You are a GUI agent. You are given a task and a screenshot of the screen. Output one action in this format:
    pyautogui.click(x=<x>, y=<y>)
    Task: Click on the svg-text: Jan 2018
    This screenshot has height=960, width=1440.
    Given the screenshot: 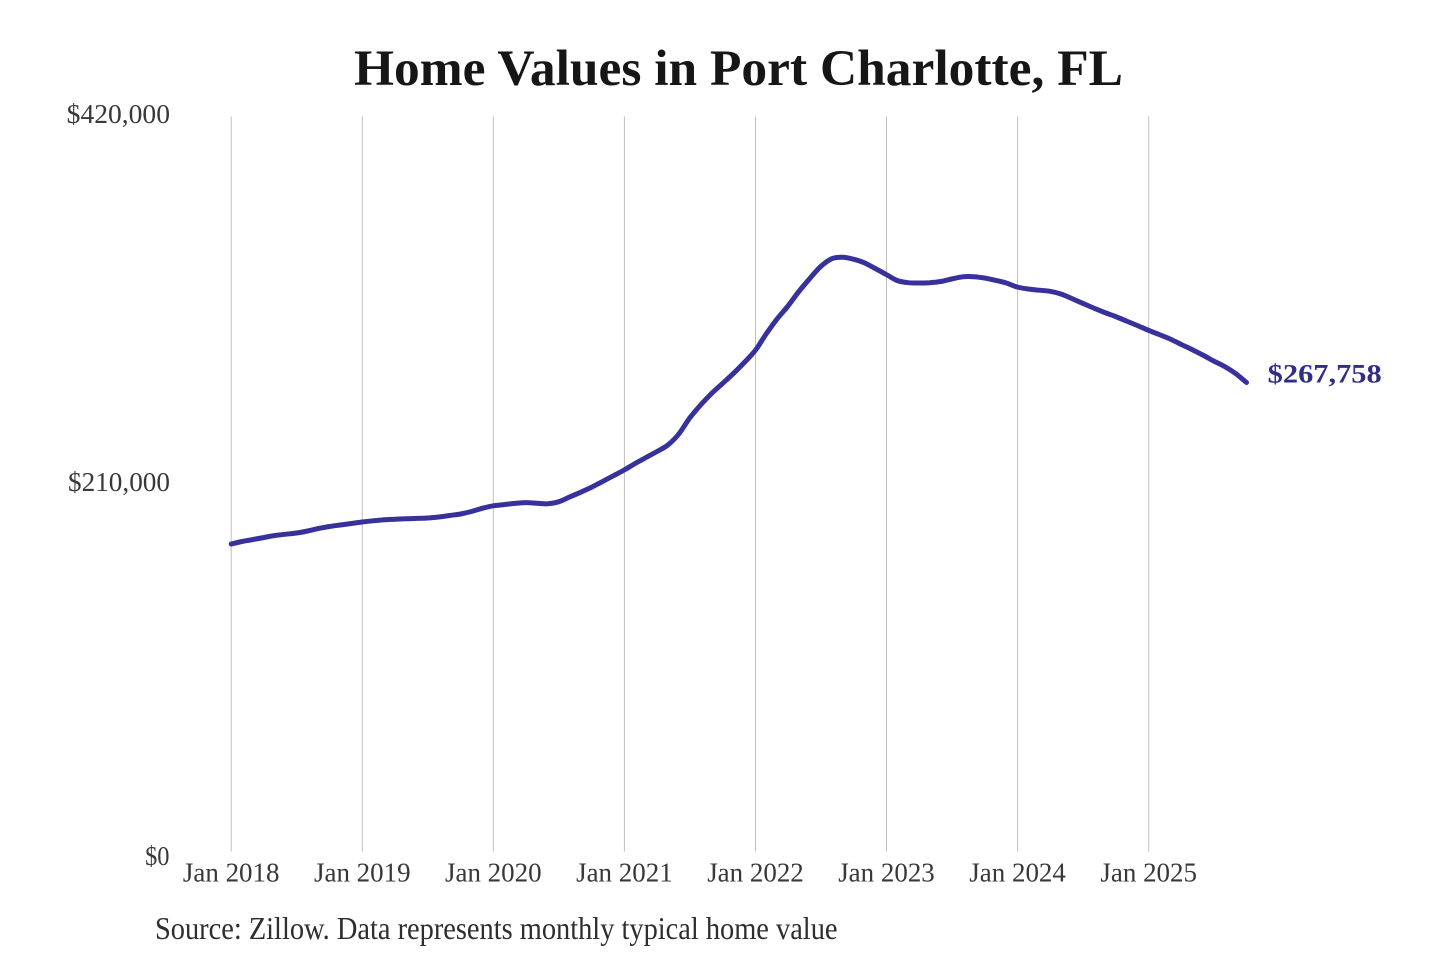 What is the action you would take?
    pyautogui.click(x=231, y=873)
    